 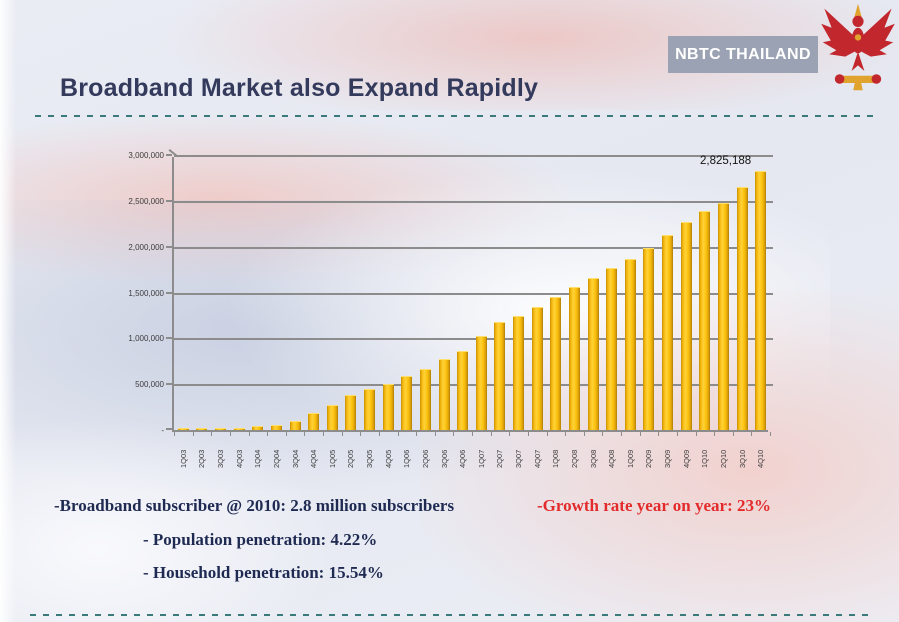 What do you see at coordinates (630, 458) in the screenshot?
I see `x-axis-label: 1Q09` at bounding box center [630, 458].